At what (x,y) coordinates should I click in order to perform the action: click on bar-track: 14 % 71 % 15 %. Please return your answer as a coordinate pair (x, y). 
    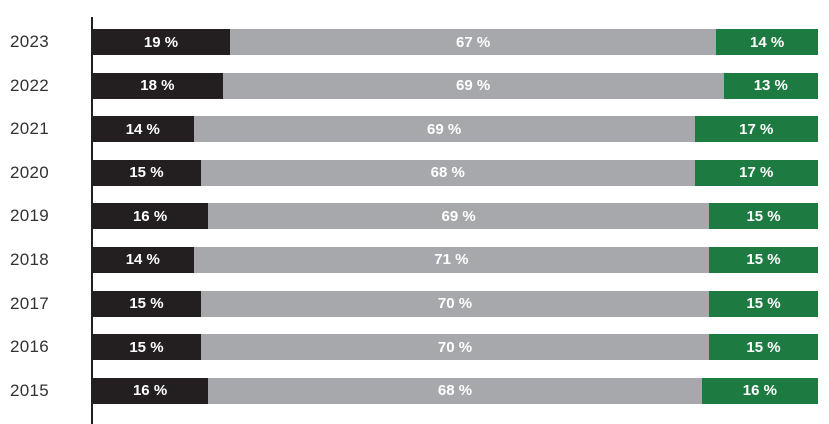
    Looking at the image, I should click on (455, 259).